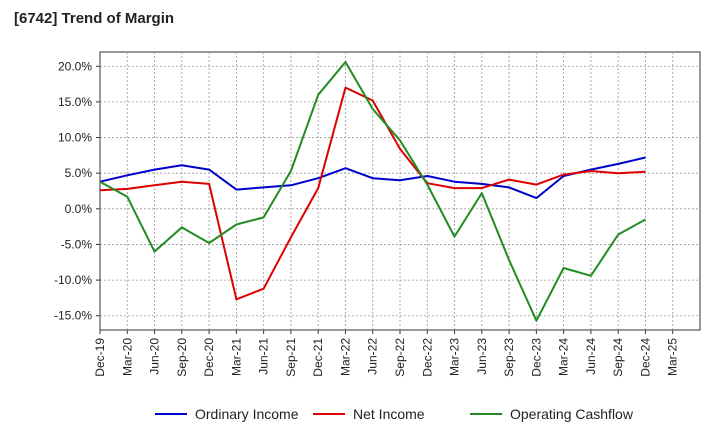 The height and width of the screenshot is (440, 720). I want to click on series-line-ordinary-income, so click(372, 178).